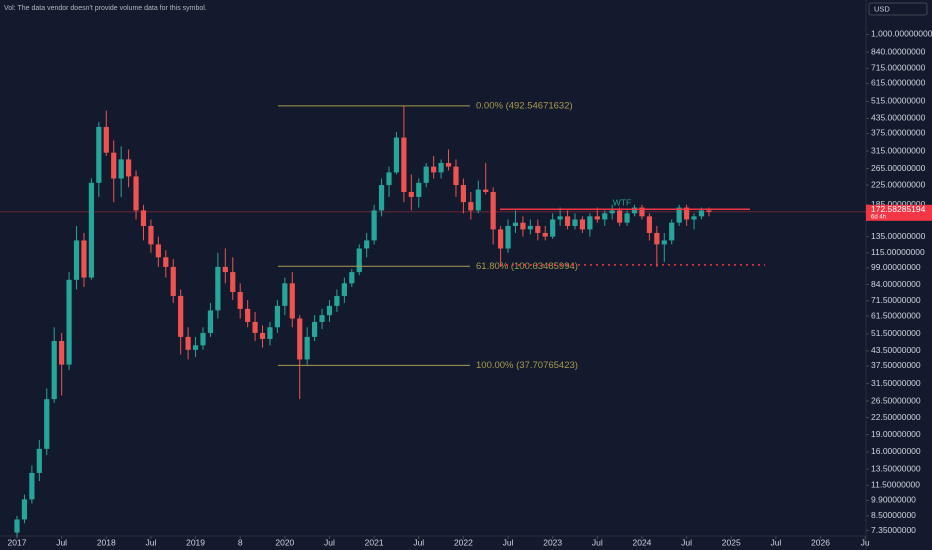 Image resolution: width=932 pixels, height=550 pixels. I want to click on y-tick-label: 16.00000000, so click(896, 451).